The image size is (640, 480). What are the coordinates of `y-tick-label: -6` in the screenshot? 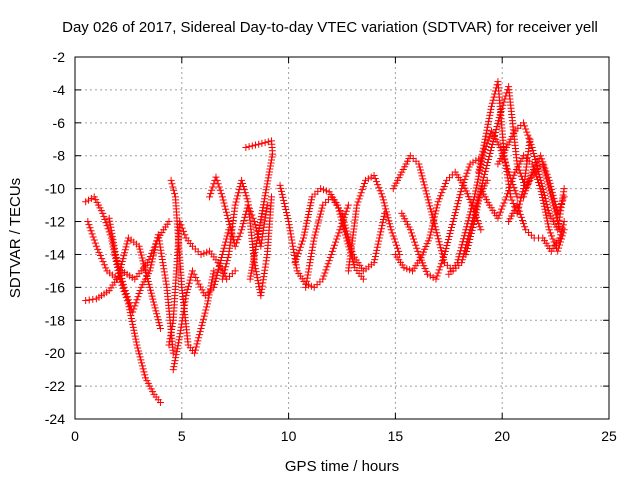 It's located at (59, 123).